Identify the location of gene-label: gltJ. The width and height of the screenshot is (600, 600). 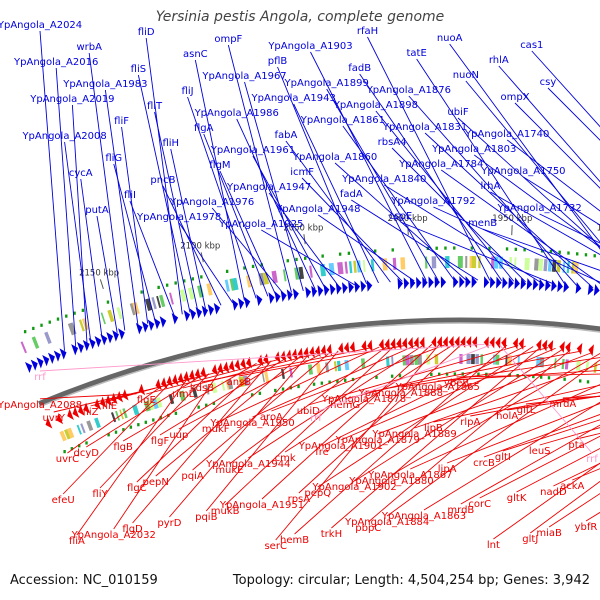
(530, 539).